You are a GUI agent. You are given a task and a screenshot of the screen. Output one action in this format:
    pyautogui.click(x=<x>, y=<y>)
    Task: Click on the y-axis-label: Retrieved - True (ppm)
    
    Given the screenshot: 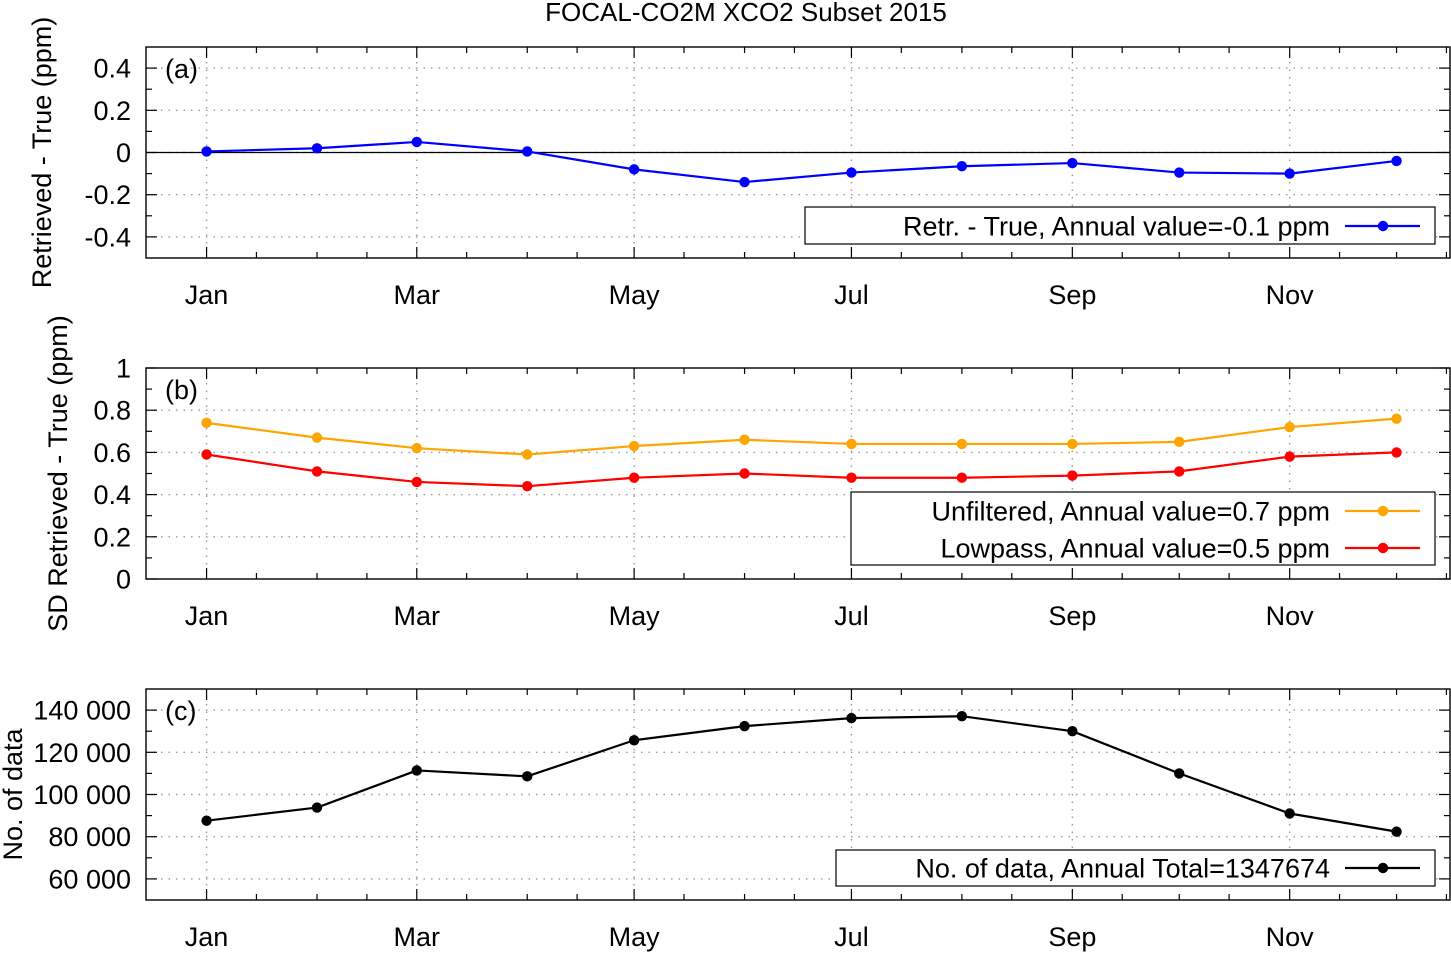 What is the action you would take?
    pyautogui.click(x=42, y=153)
    